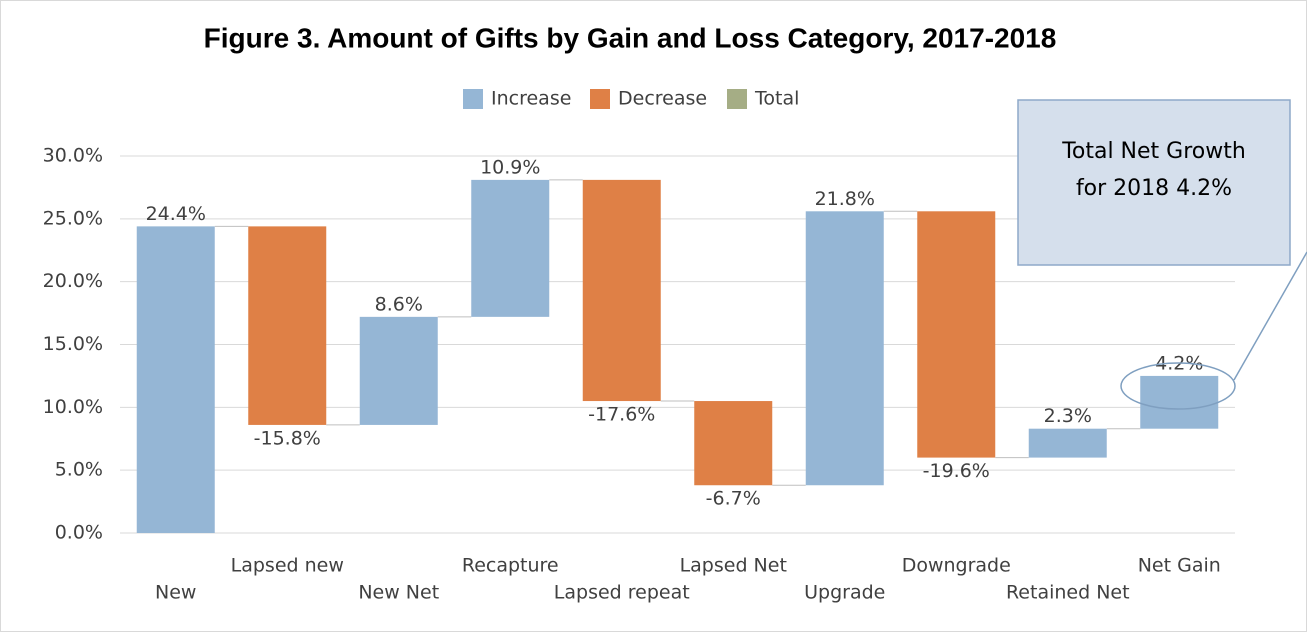  What do you see at coordinates (621, 415) in the screenshot?
I see `data-label: -17.6%` at bounding box center [621, 415].